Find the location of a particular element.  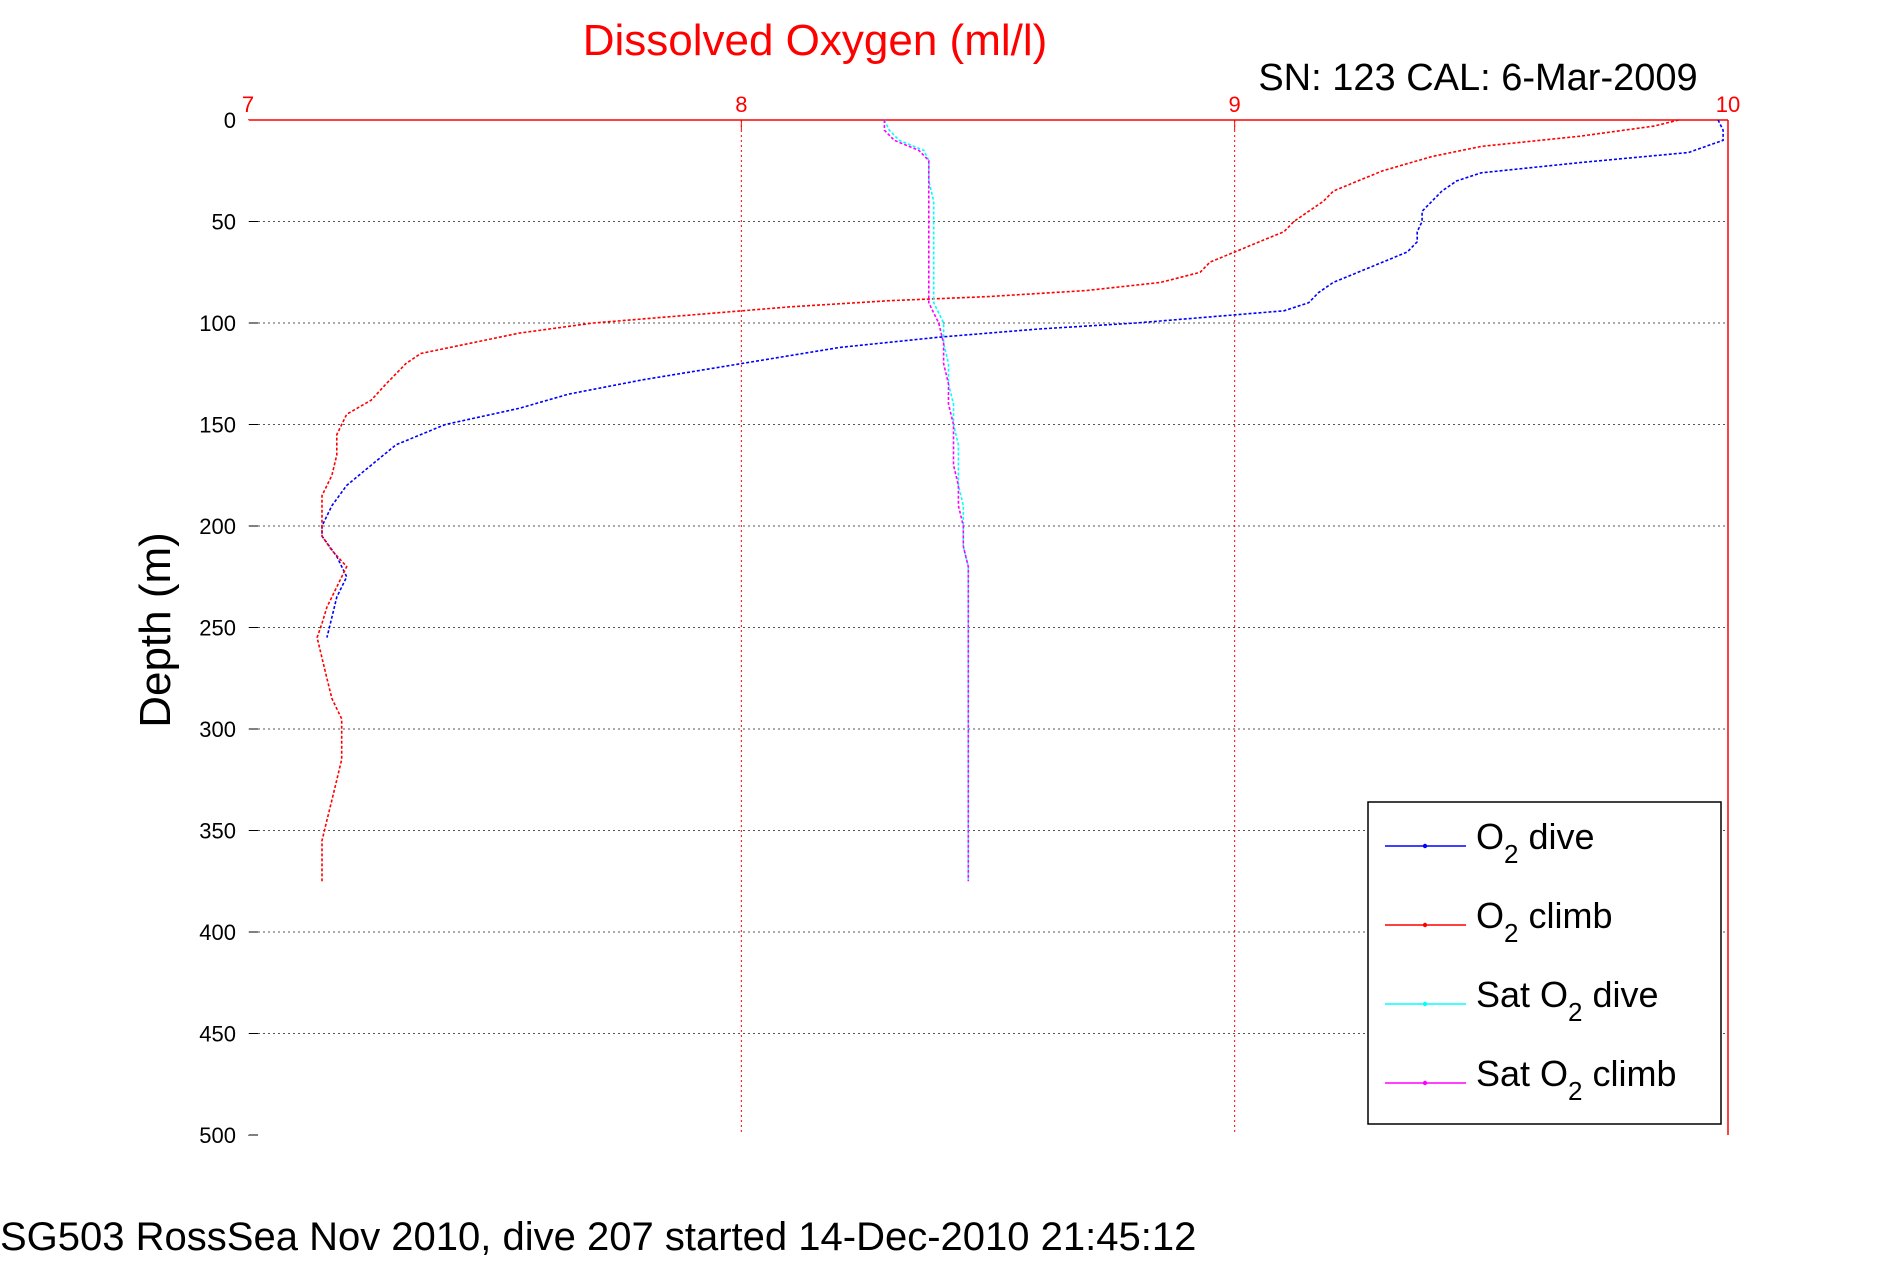

x-tick-label: 9 is located at coordinates (1235, 104).